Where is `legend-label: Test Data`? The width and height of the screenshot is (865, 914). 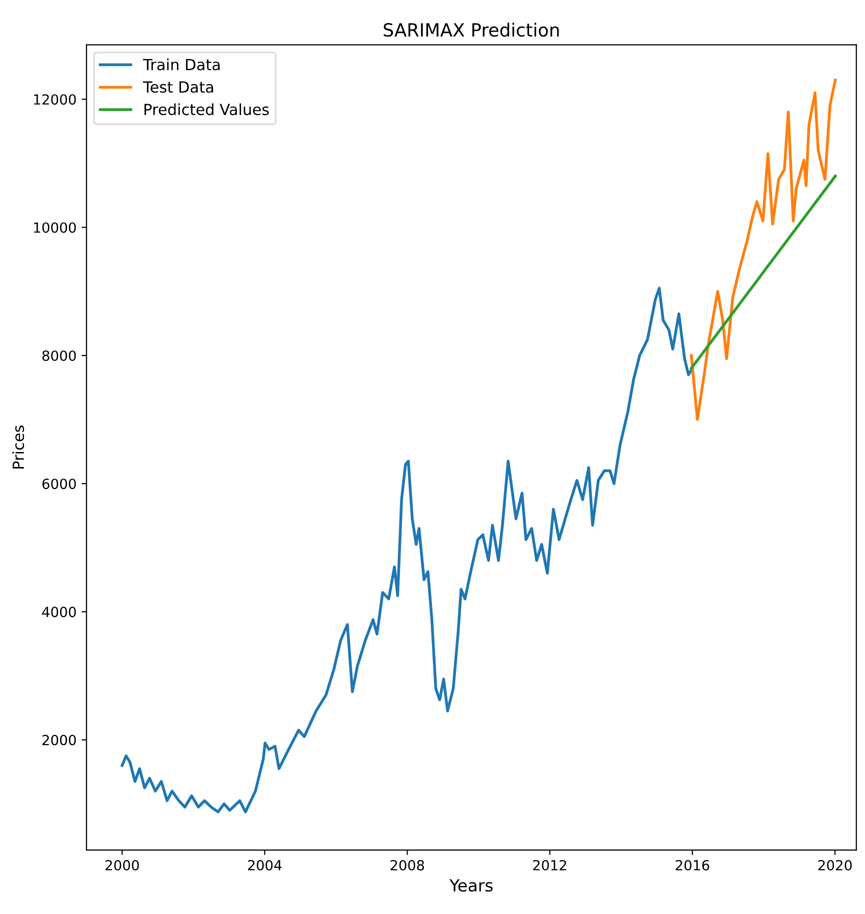 legend-label: Test Data is located at coordinates (178, 87).